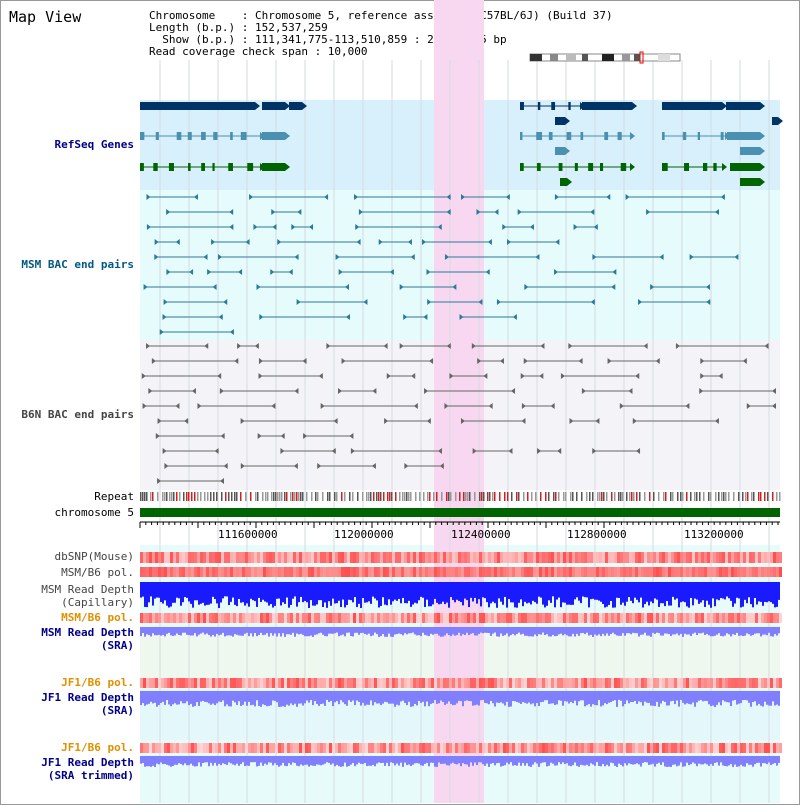  Describe the element at coordinates (94, 144) in the screenshot. I see `track-label-refseq: RefSeq Genes` at that location.